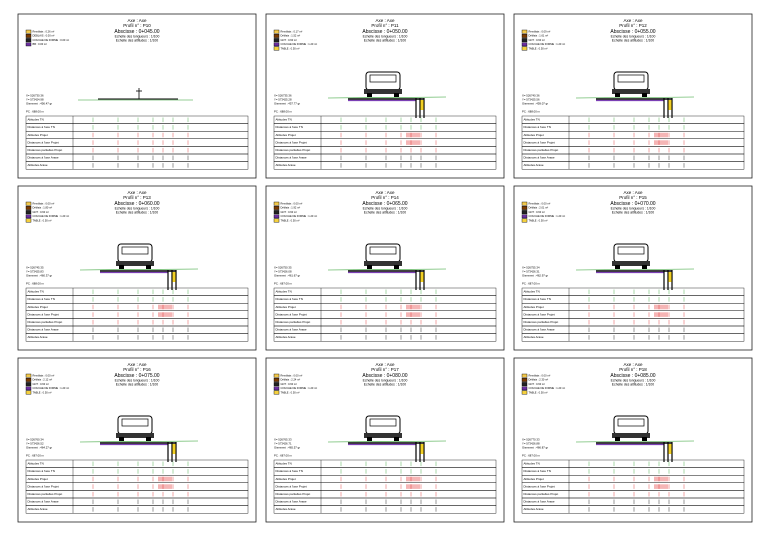 The width and height of the screenshot is (768, 543). What do you see at coordinates (44, 31) in the screenshot?
I see `legend-label: Remblais : 0.26 m²` at bounding box center [44, 31].